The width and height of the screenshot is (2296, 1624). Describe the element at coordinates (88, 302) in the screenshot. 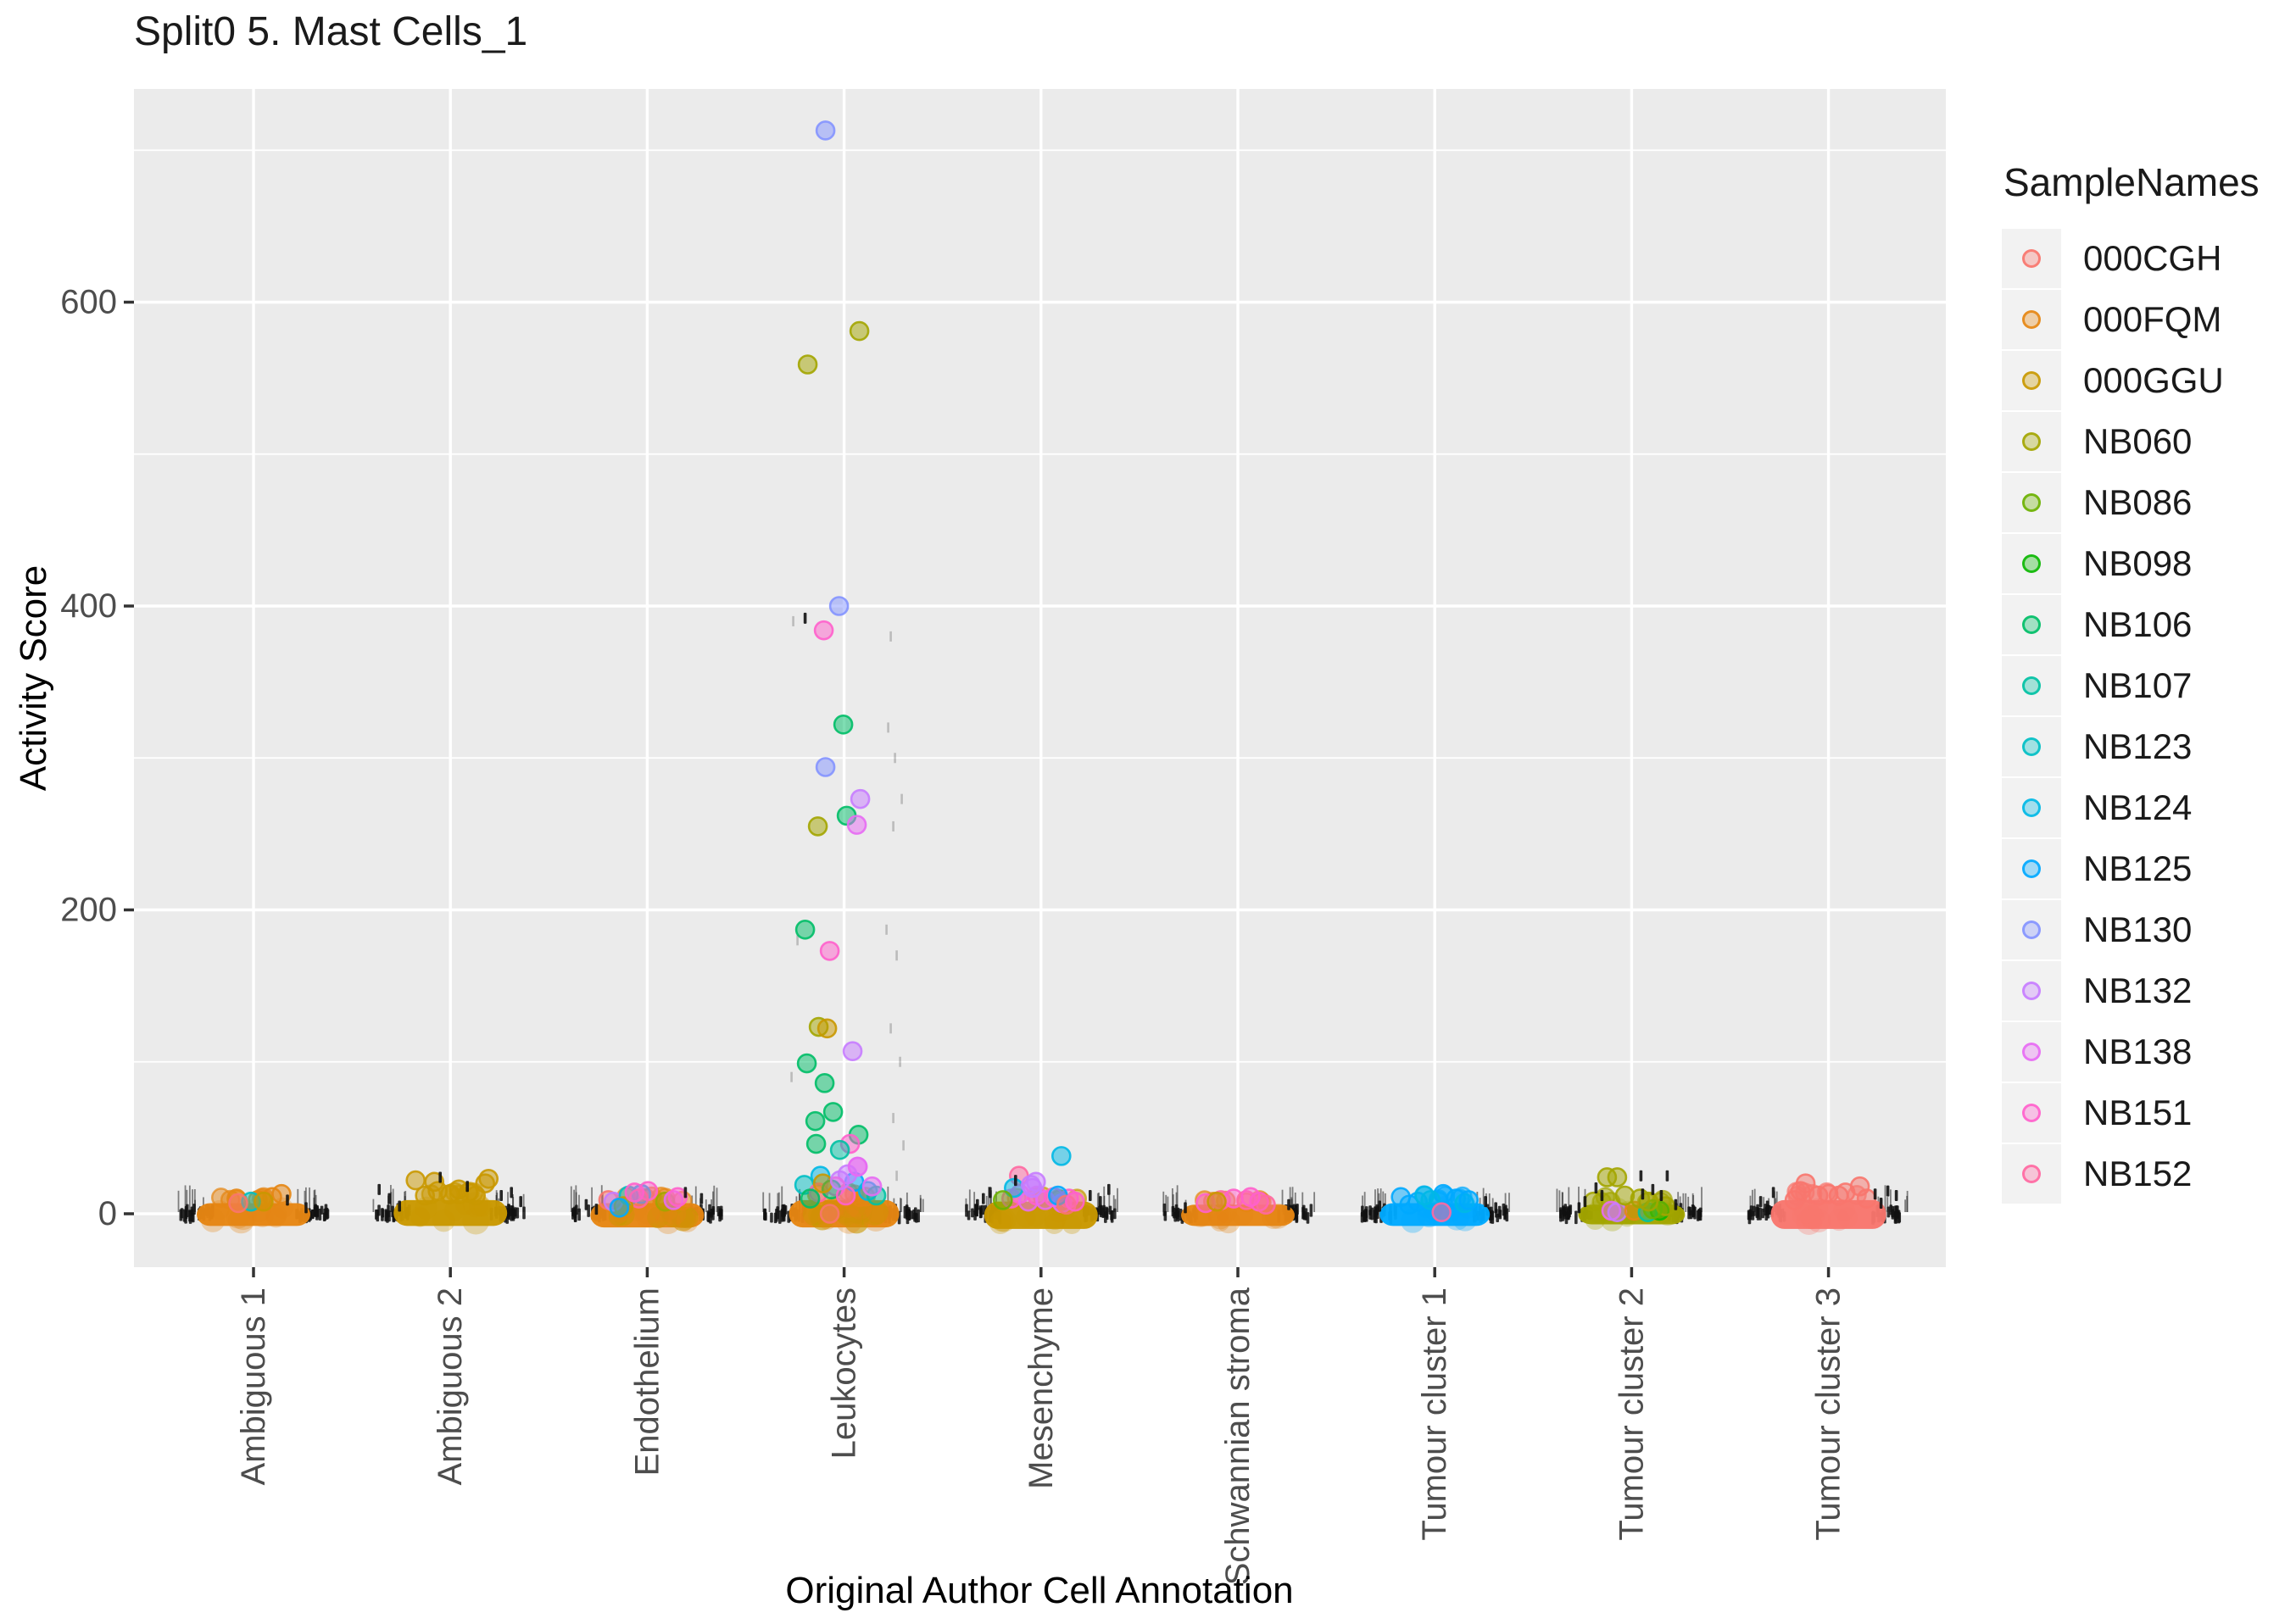

I see `y-tick-label-600: 600` at that location.